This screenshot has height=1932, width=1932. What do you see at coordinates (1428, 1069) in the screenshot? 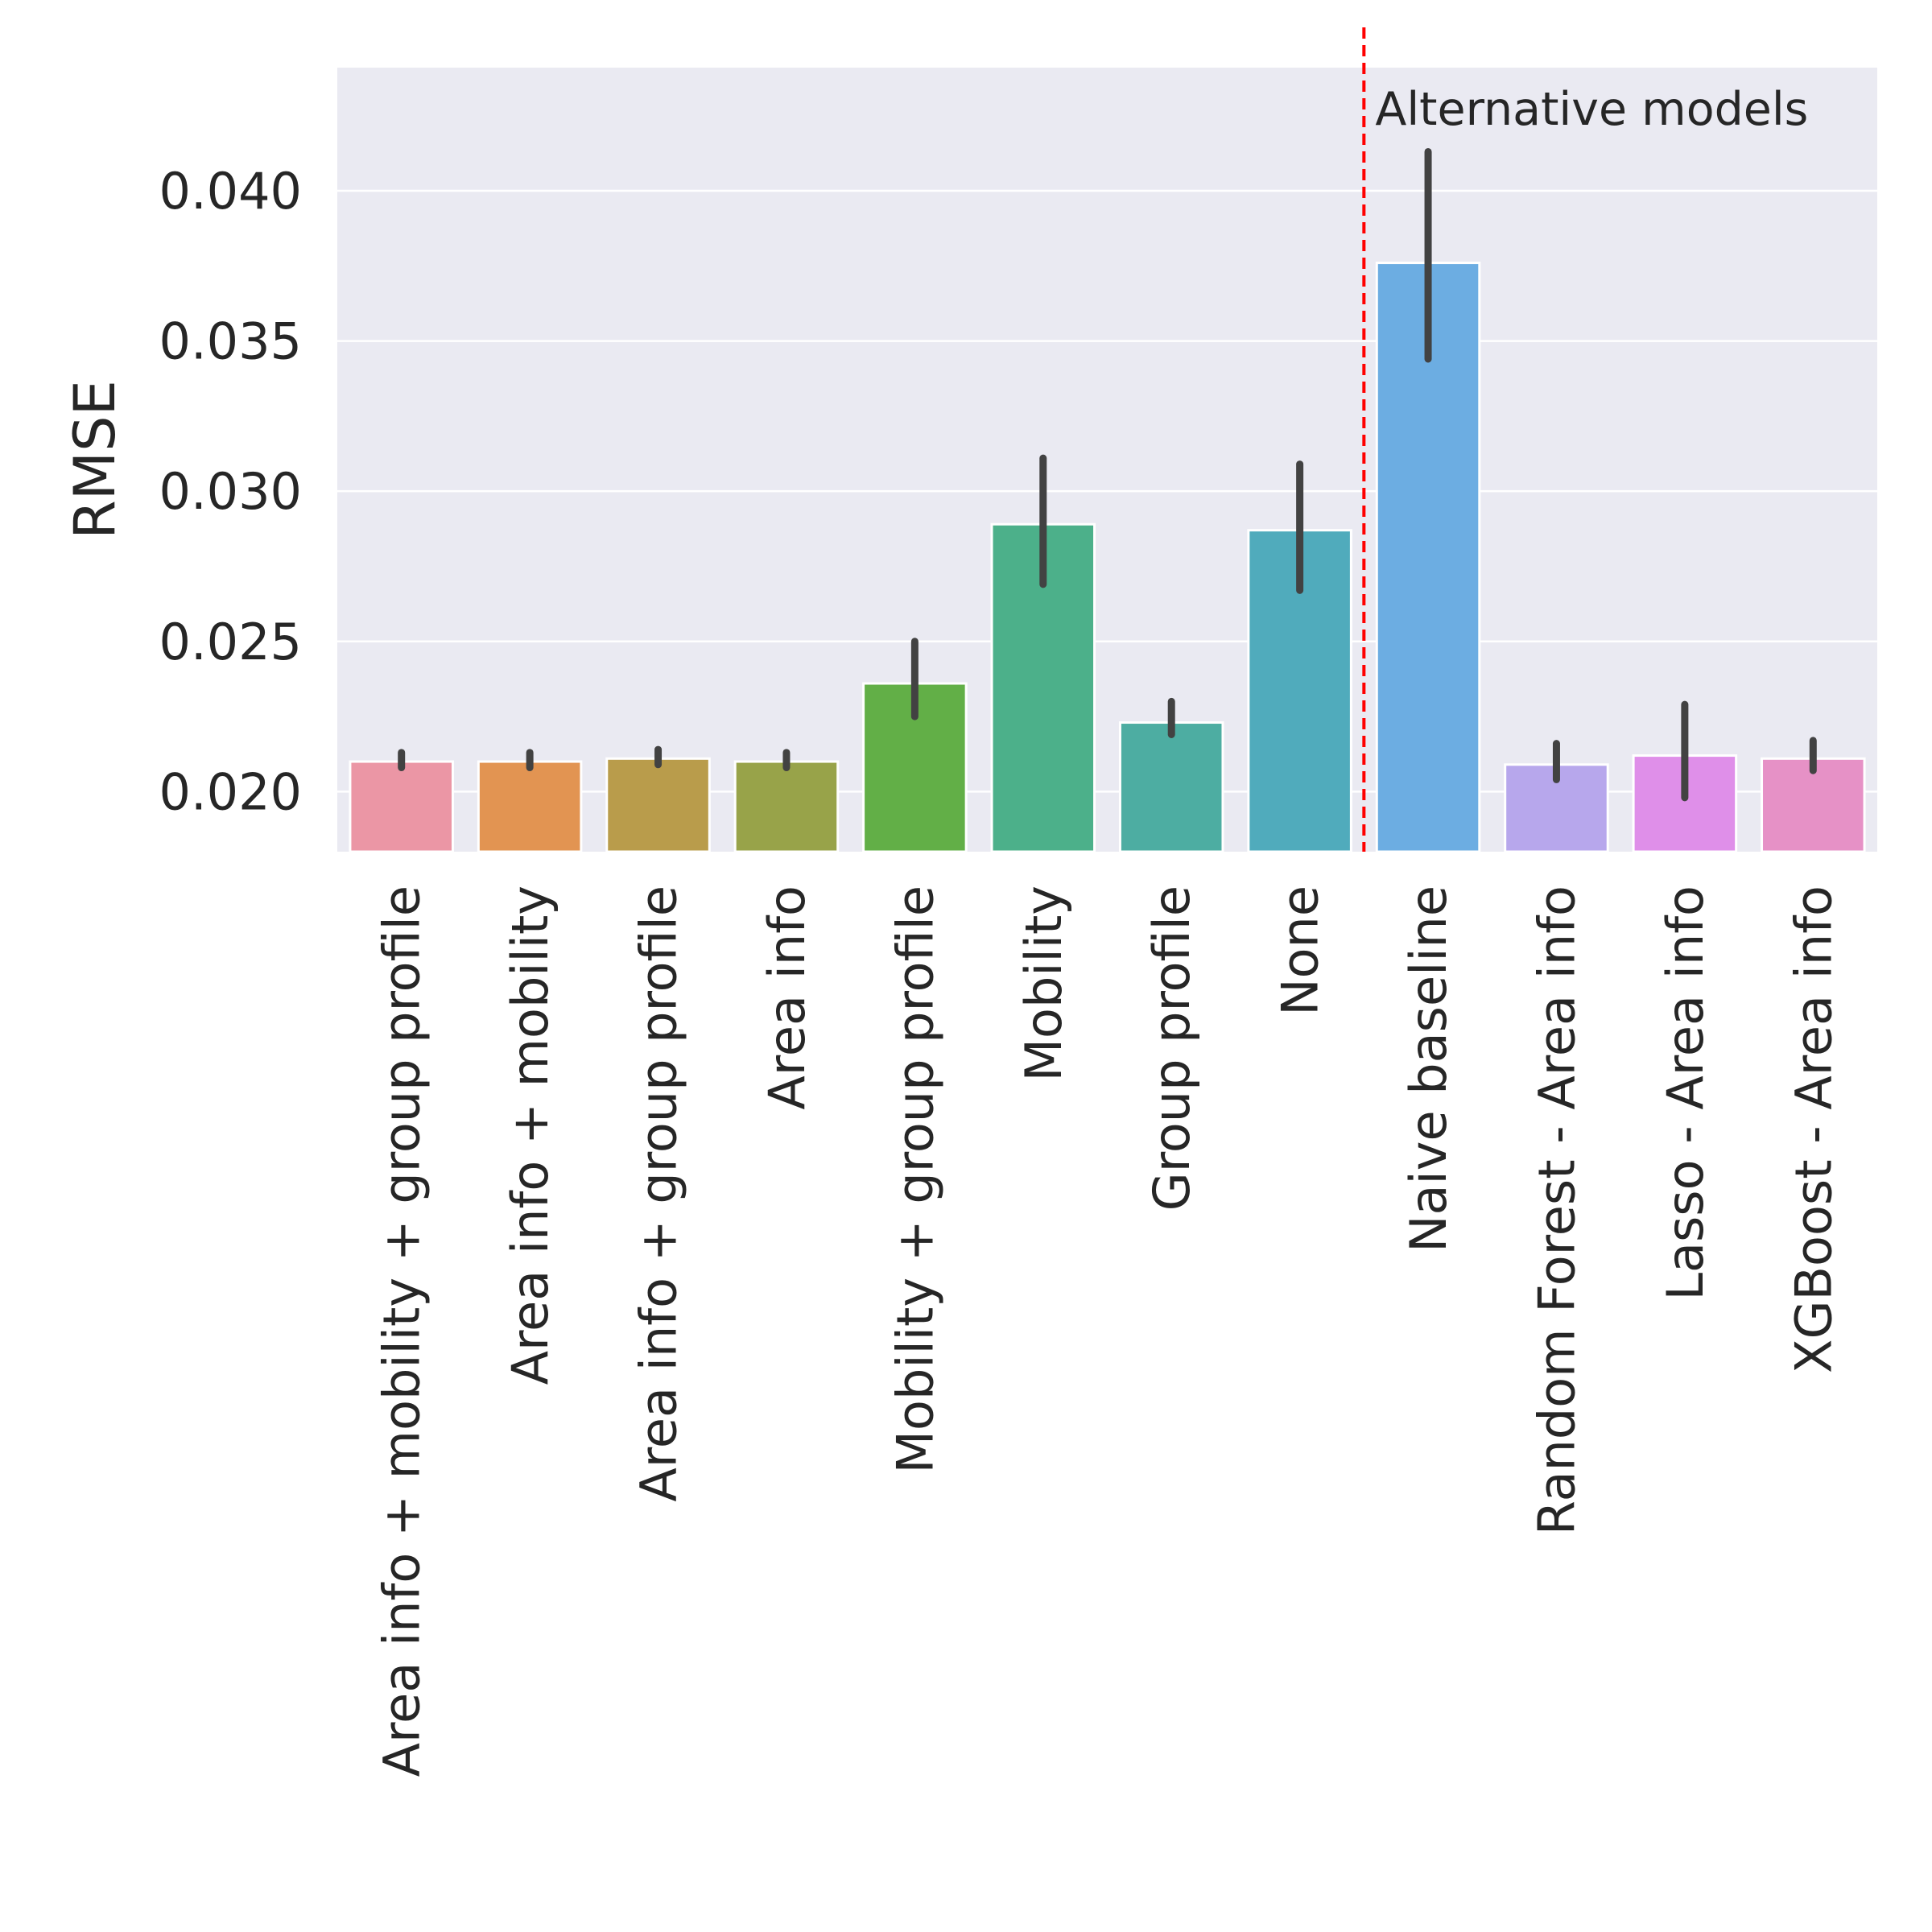
I see `x-tick-label: Naive baseline` at bounding box center [1428, 1069].